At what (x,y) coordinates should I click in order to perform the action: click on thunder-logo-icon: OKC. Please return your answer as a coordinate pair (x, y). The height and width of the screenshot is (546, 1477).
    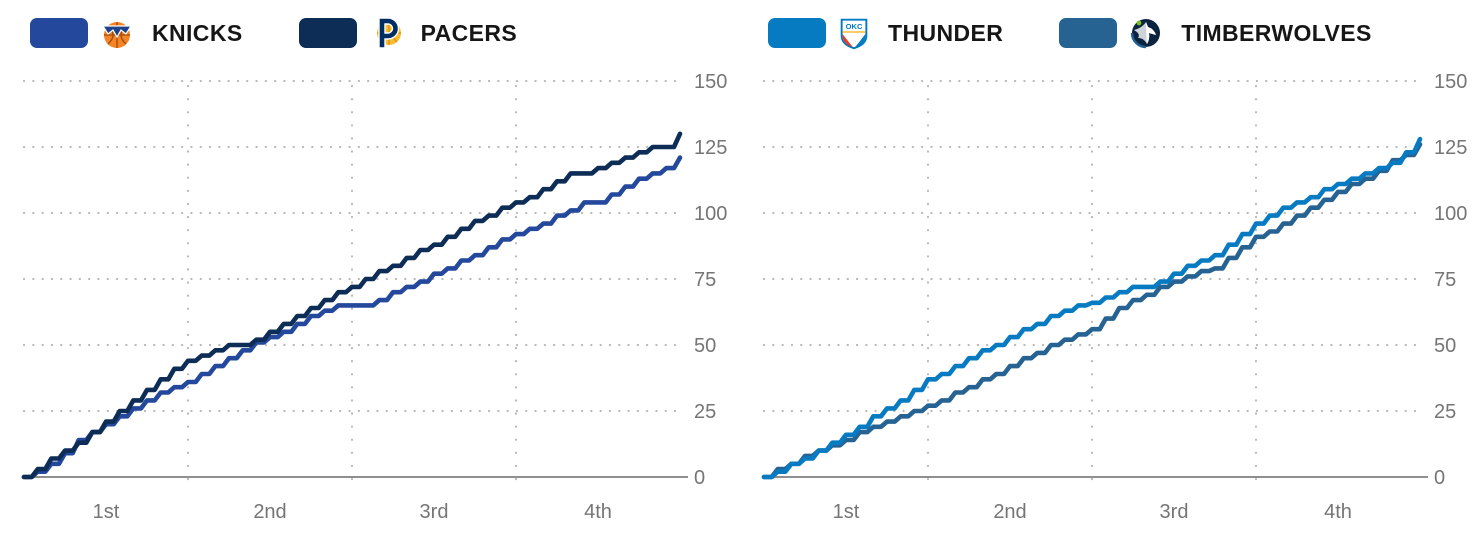
    Looking at the image, I should click on (854, 33).